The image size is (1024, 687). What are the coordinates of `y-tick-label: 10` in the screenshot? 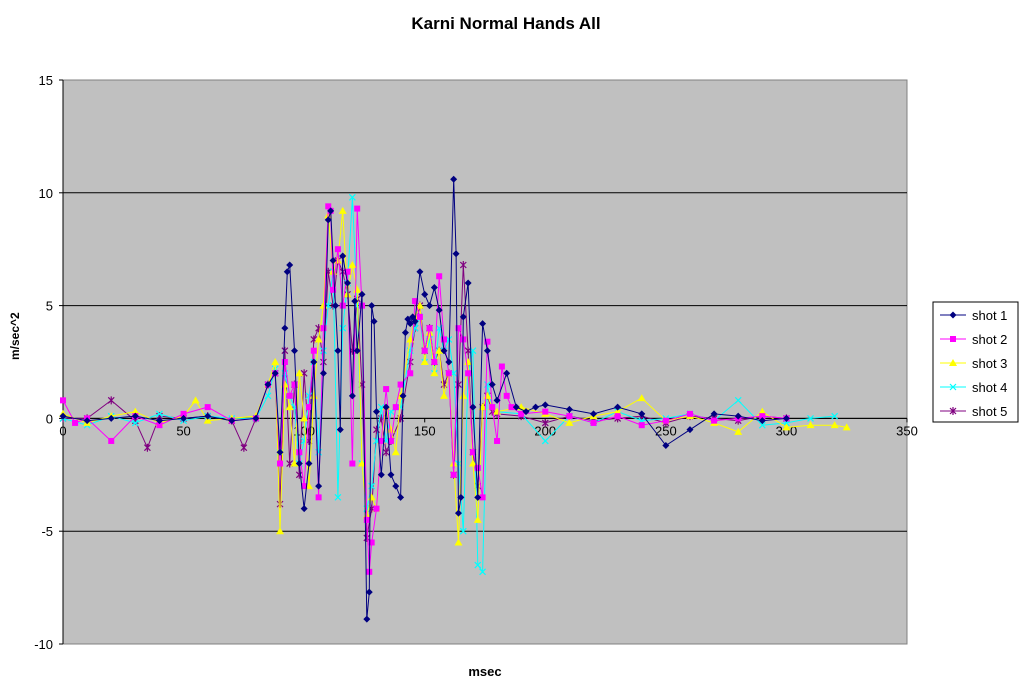 It's located at (46, 193).